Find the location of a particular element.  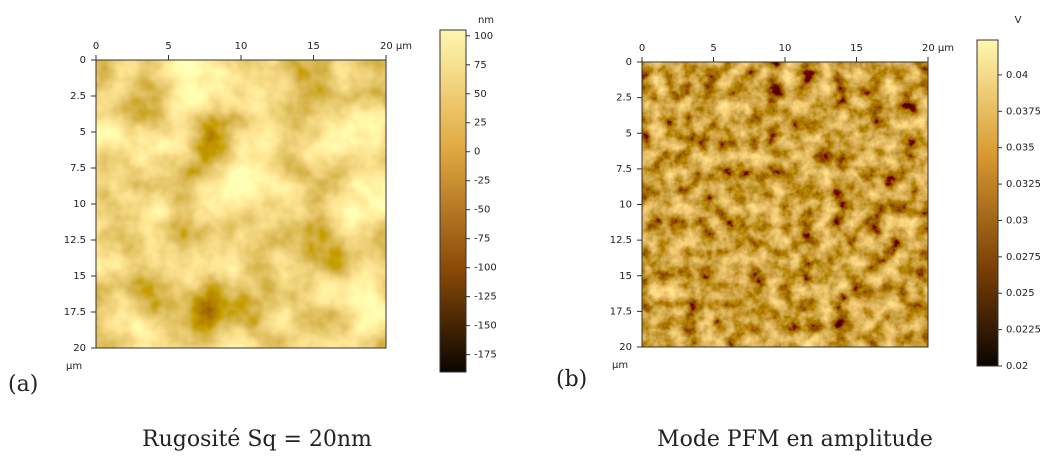

colorbar-unit: nm is located at coordinates (486, 20).